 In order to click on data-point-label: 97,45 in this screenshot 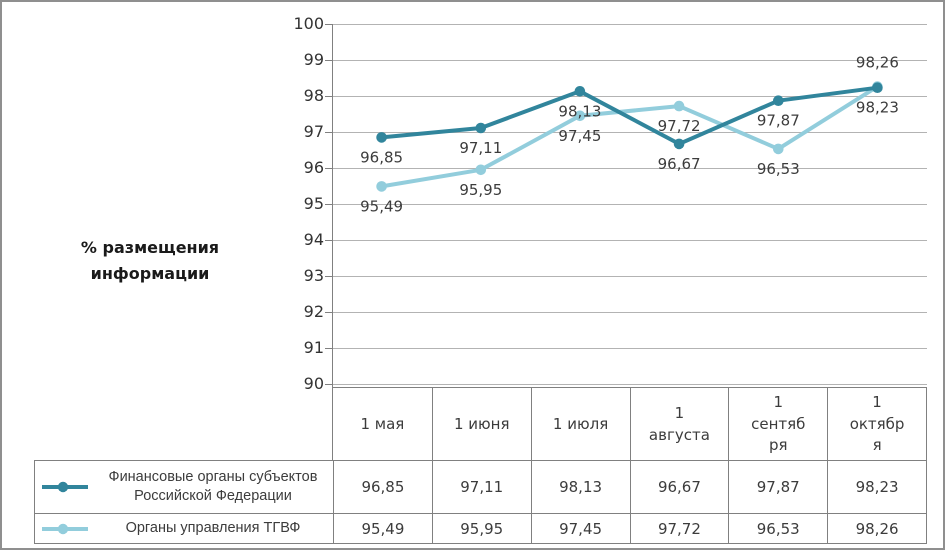, I will do `click(579, 136)`.